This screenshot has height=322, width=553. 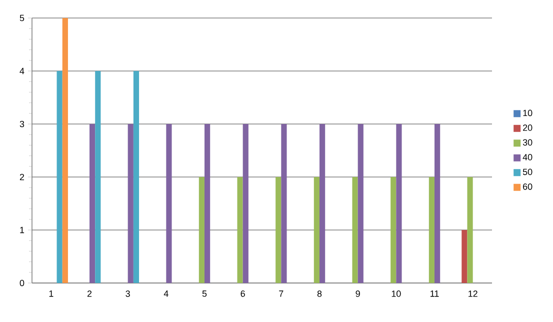 I want to click on legend-label: 40, so click(x=527, y=157).